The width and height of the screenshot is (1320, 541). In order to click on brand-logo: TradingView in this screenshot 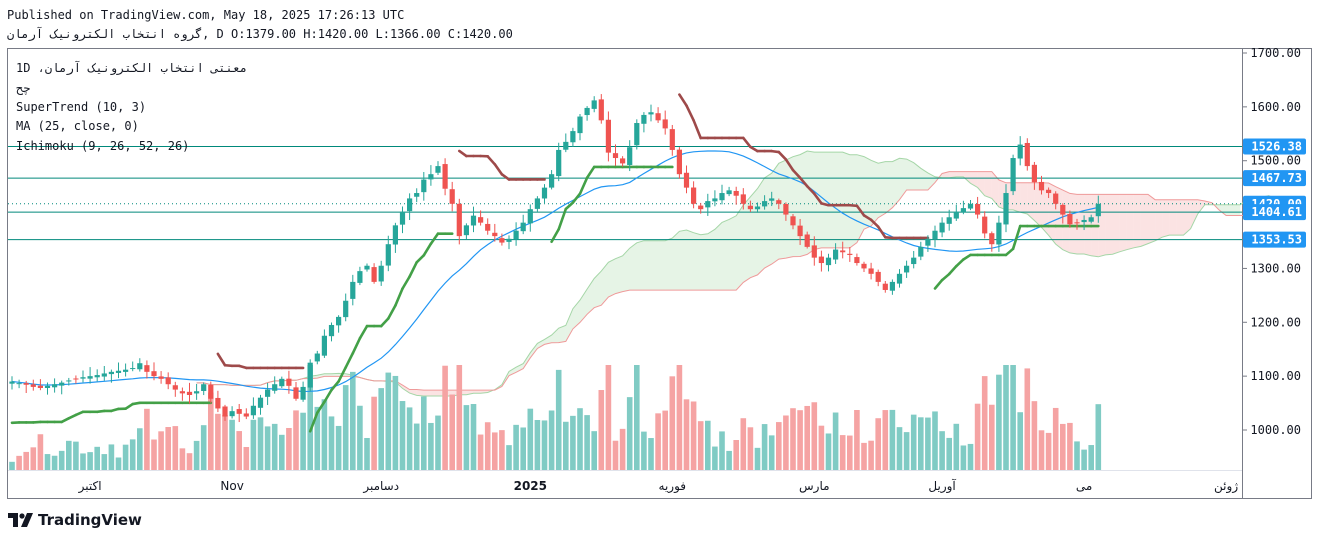, I will do `click(75, 520)`.